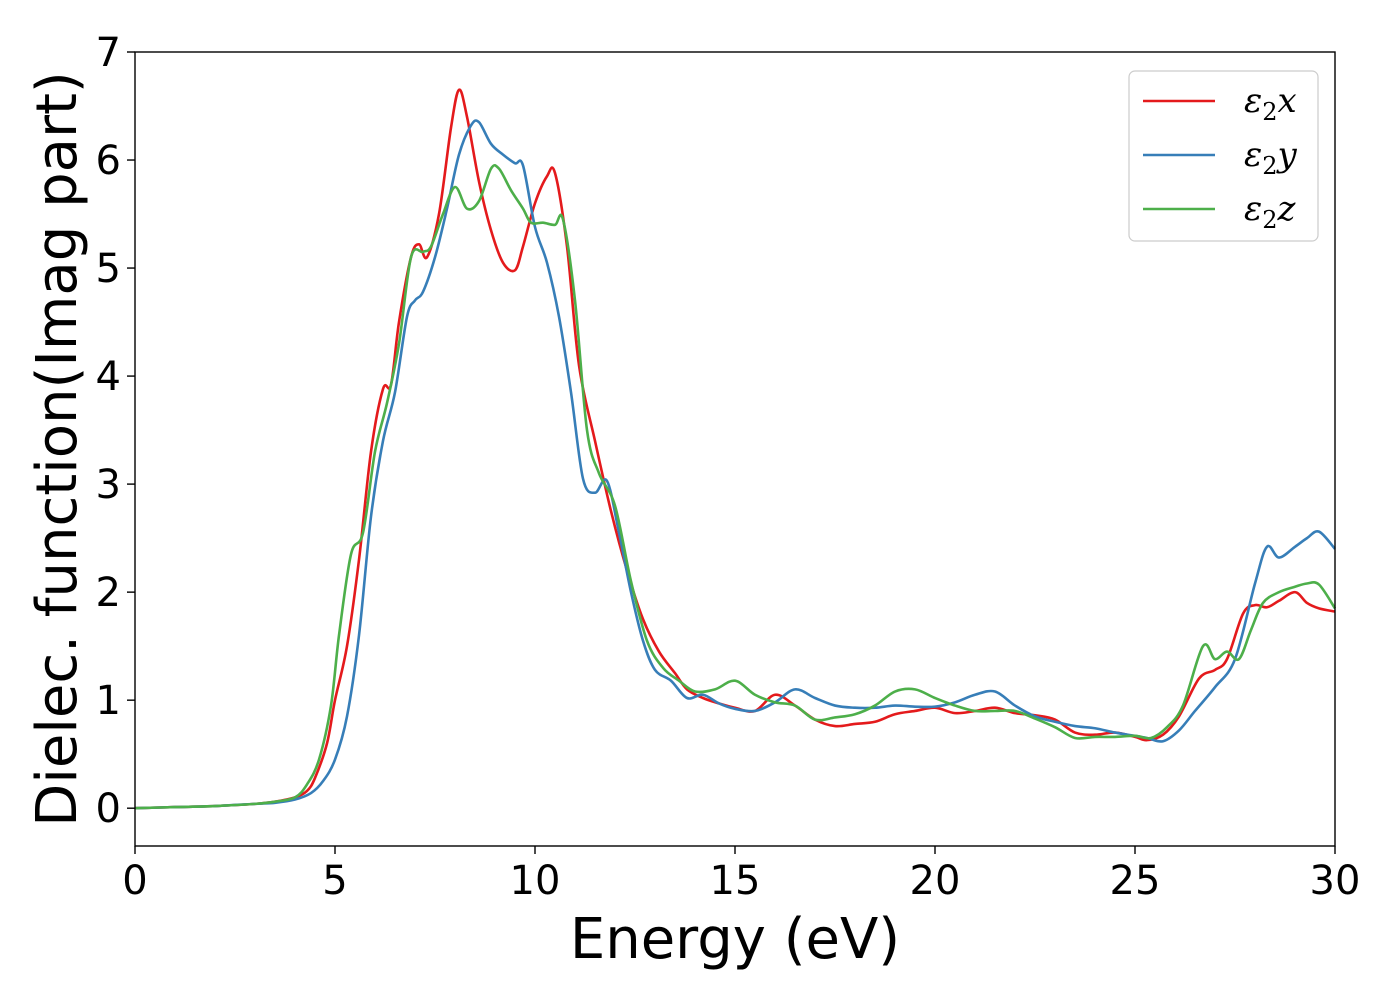 The width and height of the screenshot is (1400, 1000). What do you see at coordinates (535, 881) in the screenshot?
I see `x-tick-label: 10` at bounding box center [535, 881].